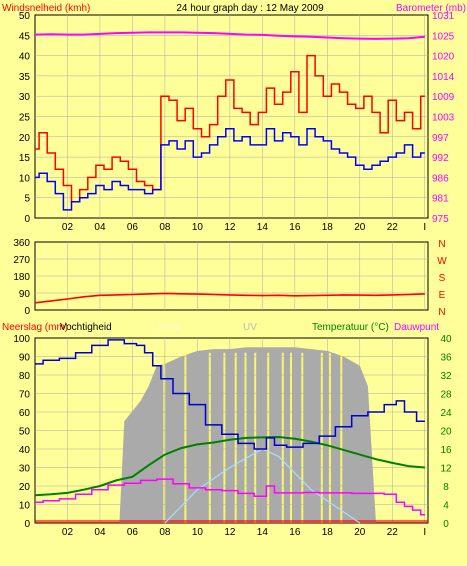 The width and height of the screenshot is (467, 566). Describe the element at coordinates (442, 295) in the screenshot. I see `direction-compass-letter: E` at that location.